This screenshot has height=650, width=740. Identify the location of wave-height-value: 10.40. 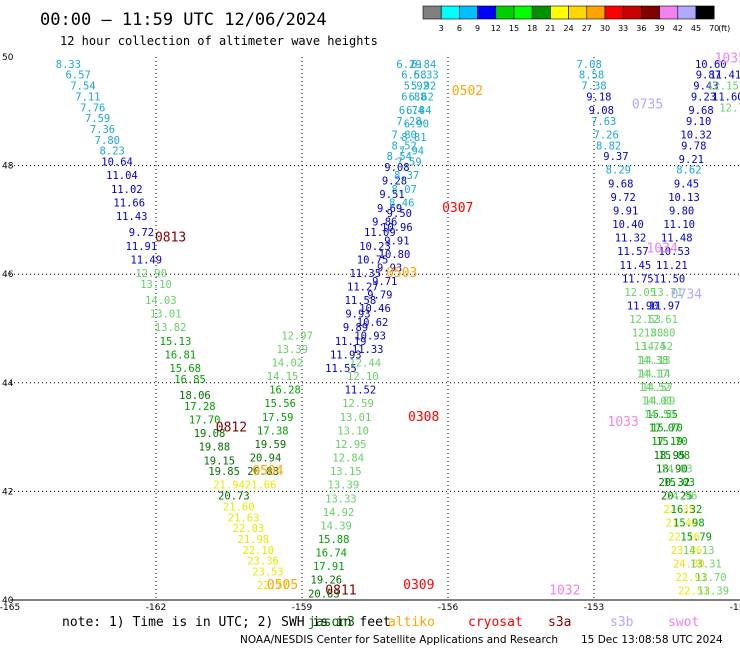
(628, 225).